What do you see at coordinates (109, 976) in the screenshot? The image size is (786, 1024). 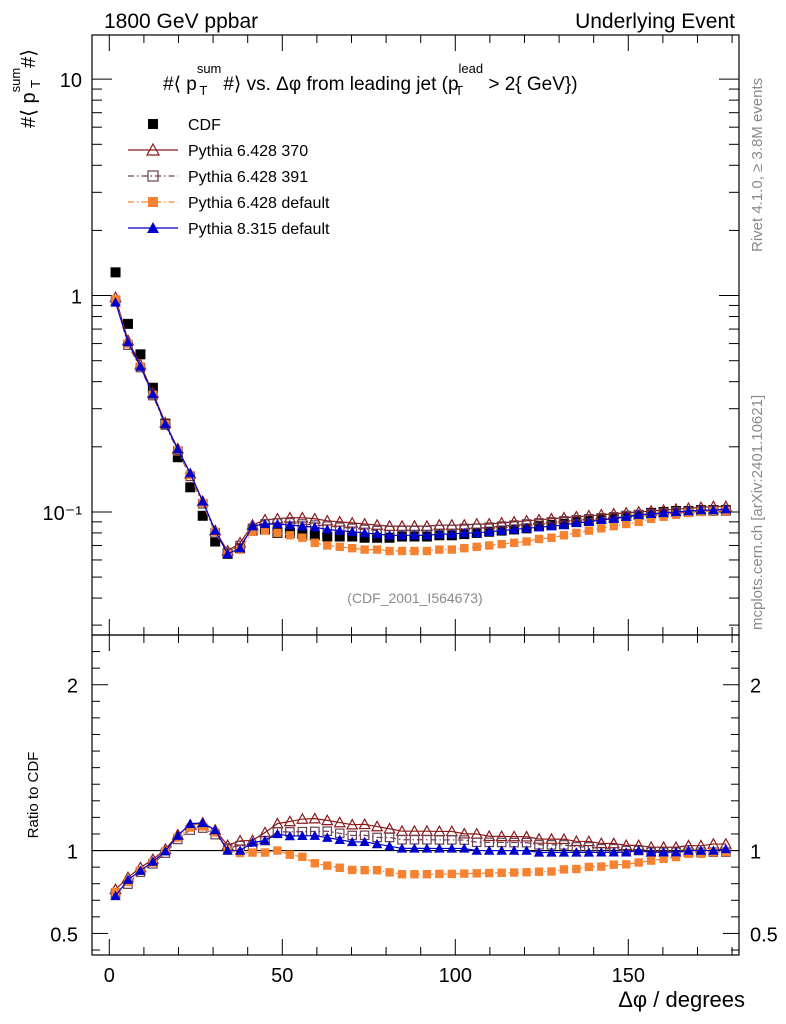 I see `x-tick-label: 0` at bounding box center [109, 976].